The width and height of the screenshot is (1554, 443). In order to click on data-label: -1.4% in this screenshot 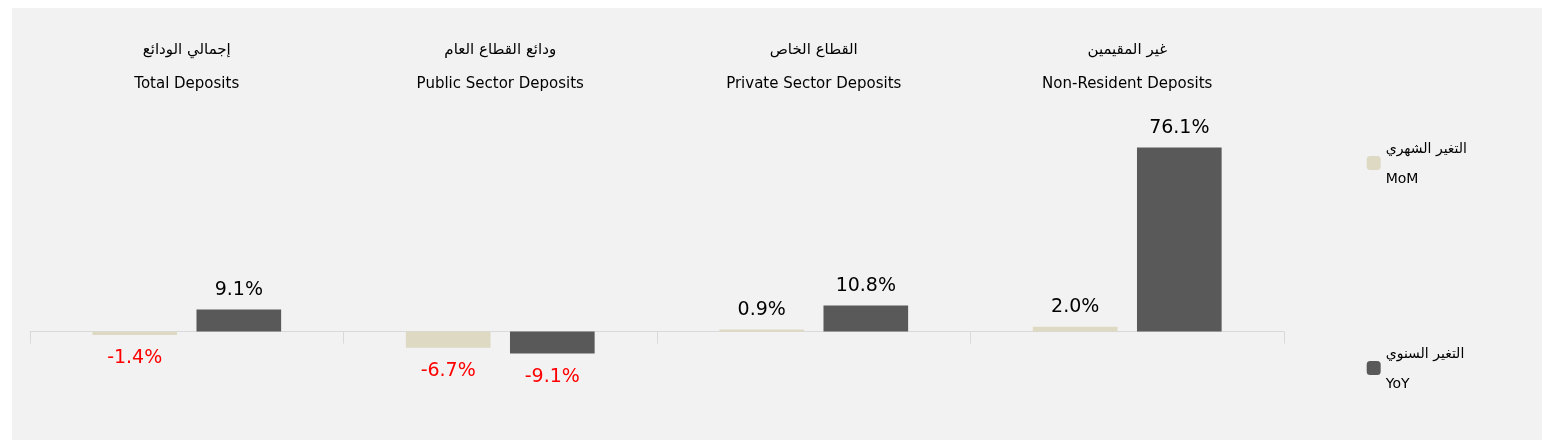, I will do `click(135, 356)`.